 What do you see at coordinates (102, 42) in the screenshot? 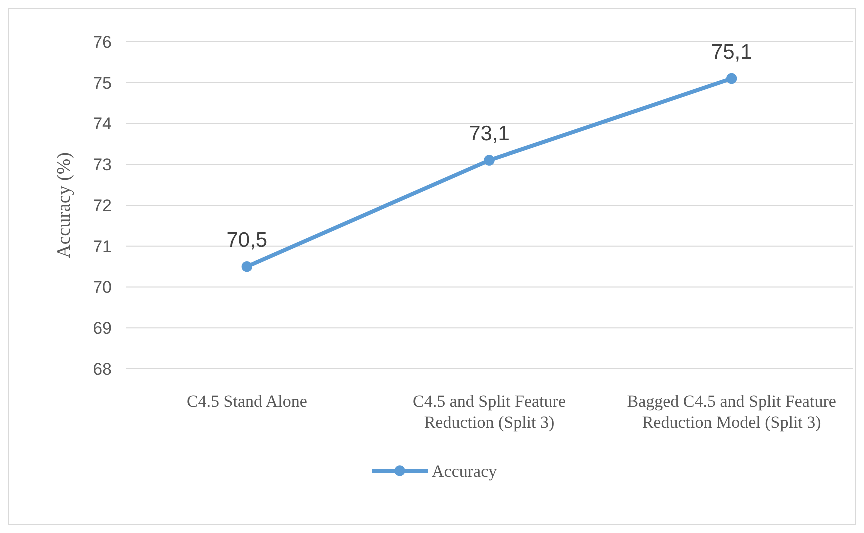
I see `y-tick-label: 76` at bounding box center [102, 42].